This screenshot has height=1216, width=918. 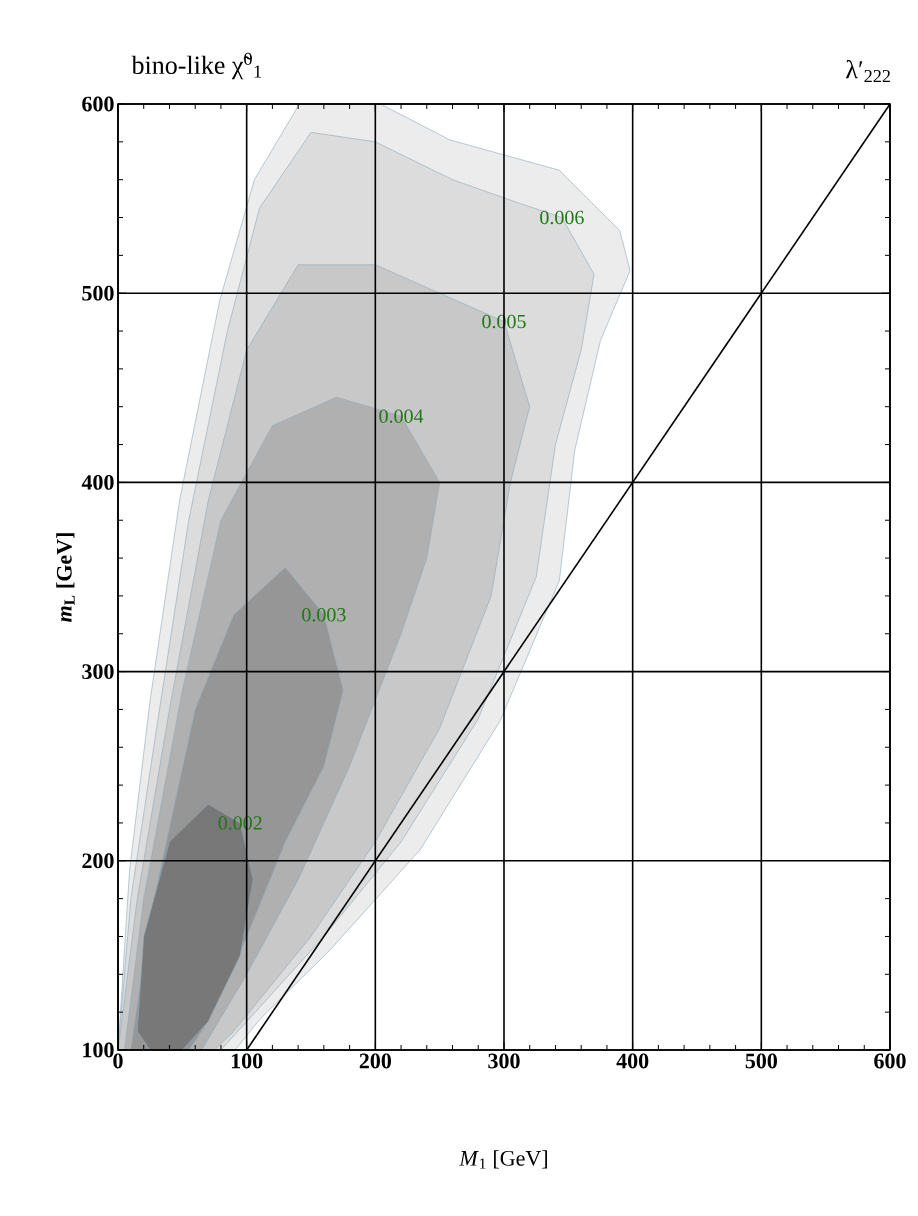 I want to click on y-tick-label: 100, so click(x=98, y=1050).